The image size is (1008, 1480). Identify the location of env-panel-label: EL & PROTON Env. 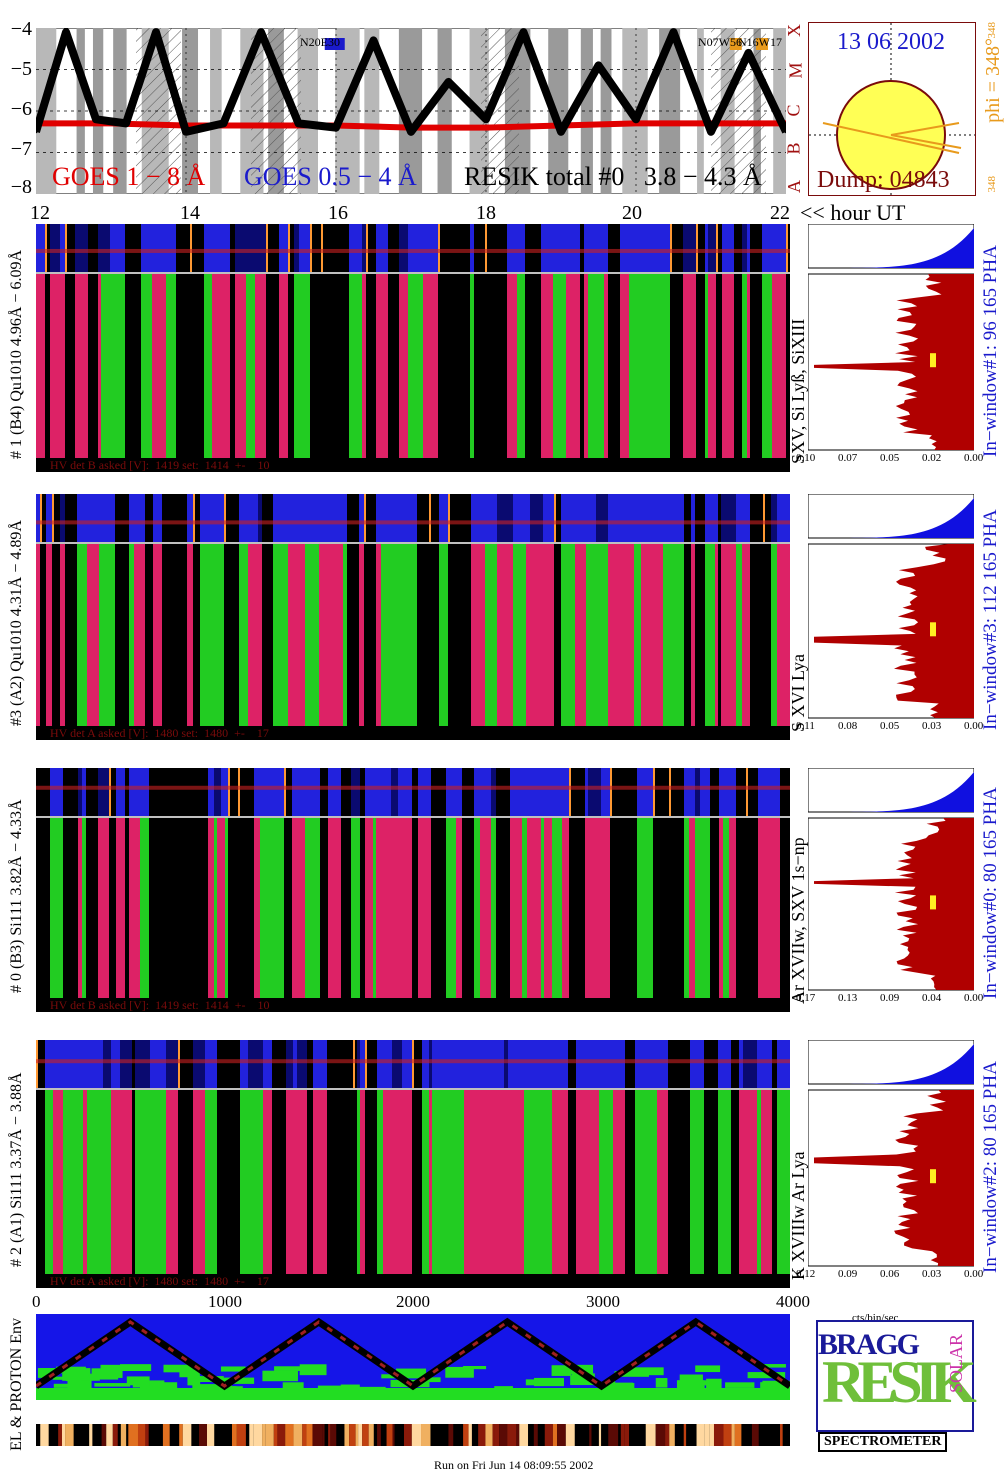
(16, 1384).